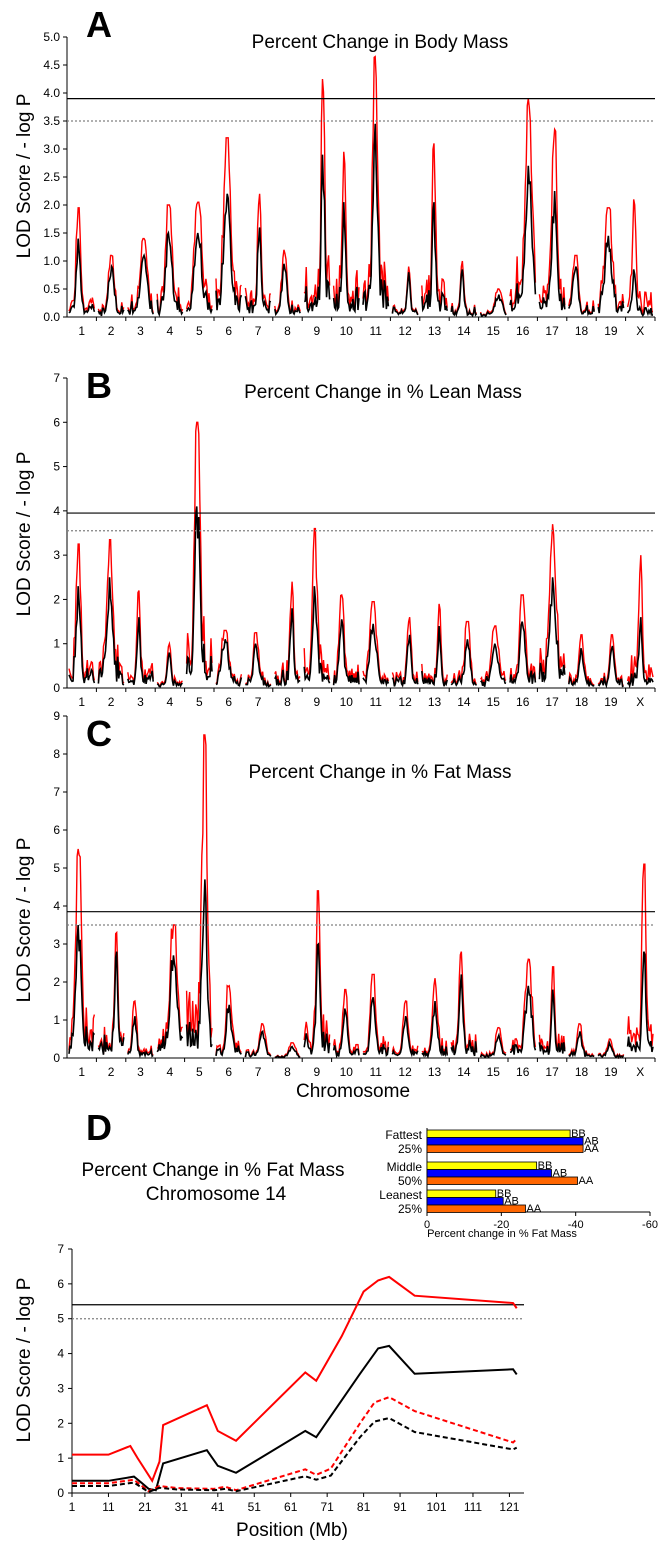 This screenshot has height=1549, width=663. Describe the element at coordinates (476, 1208) in the screenshot. I see `inset-bar-aa` at that location.